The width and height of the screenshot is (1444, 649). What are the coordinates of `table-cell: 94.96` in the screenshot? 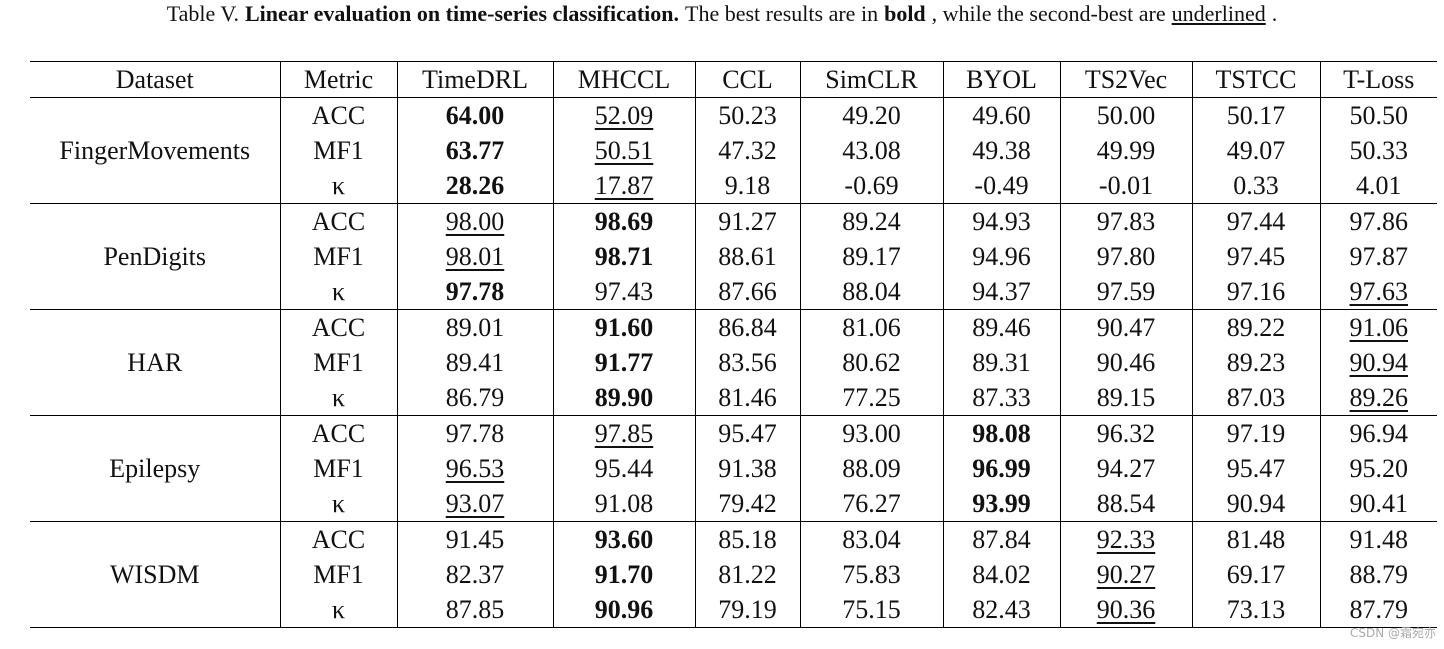 It's located at (1001, 256).